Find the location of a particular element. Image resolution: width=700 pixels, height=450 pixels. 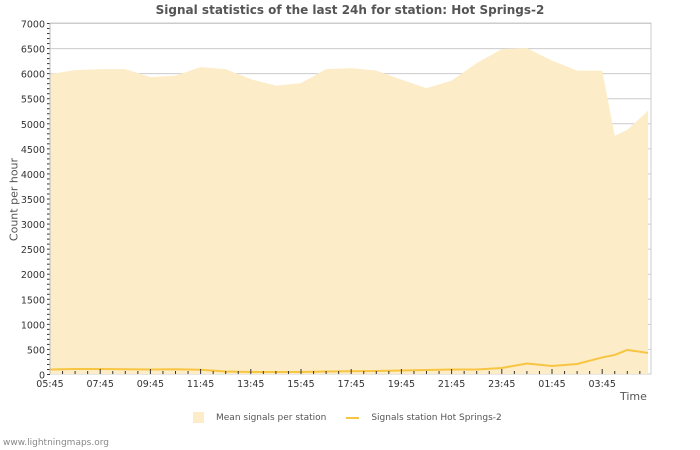

svg-text: 09:45 is located at coordinates (150, 384).